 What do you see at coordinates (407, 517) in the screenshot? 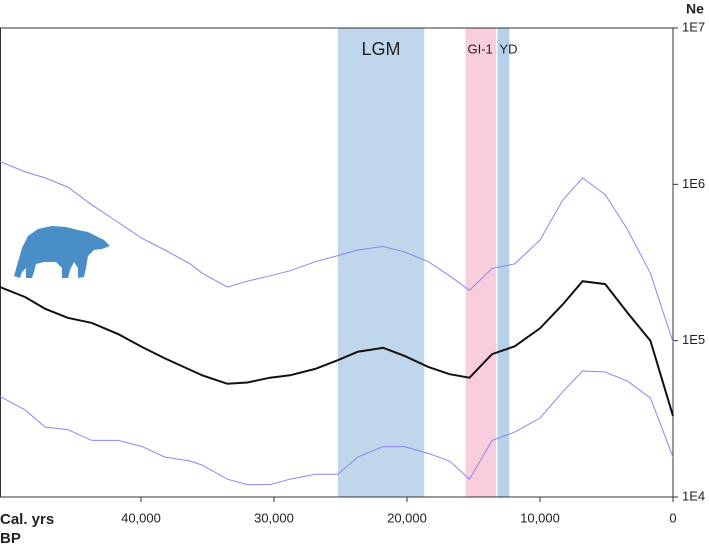
I see `x-tick-label: 20,000` at bounding box center [407, 517].